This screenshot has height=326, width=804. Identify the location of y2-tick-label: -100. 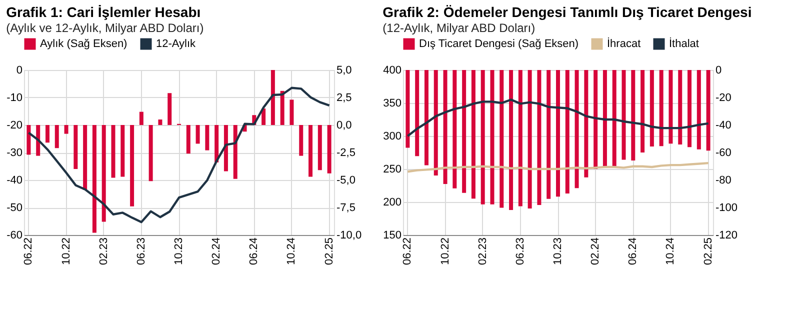
(727, 208).